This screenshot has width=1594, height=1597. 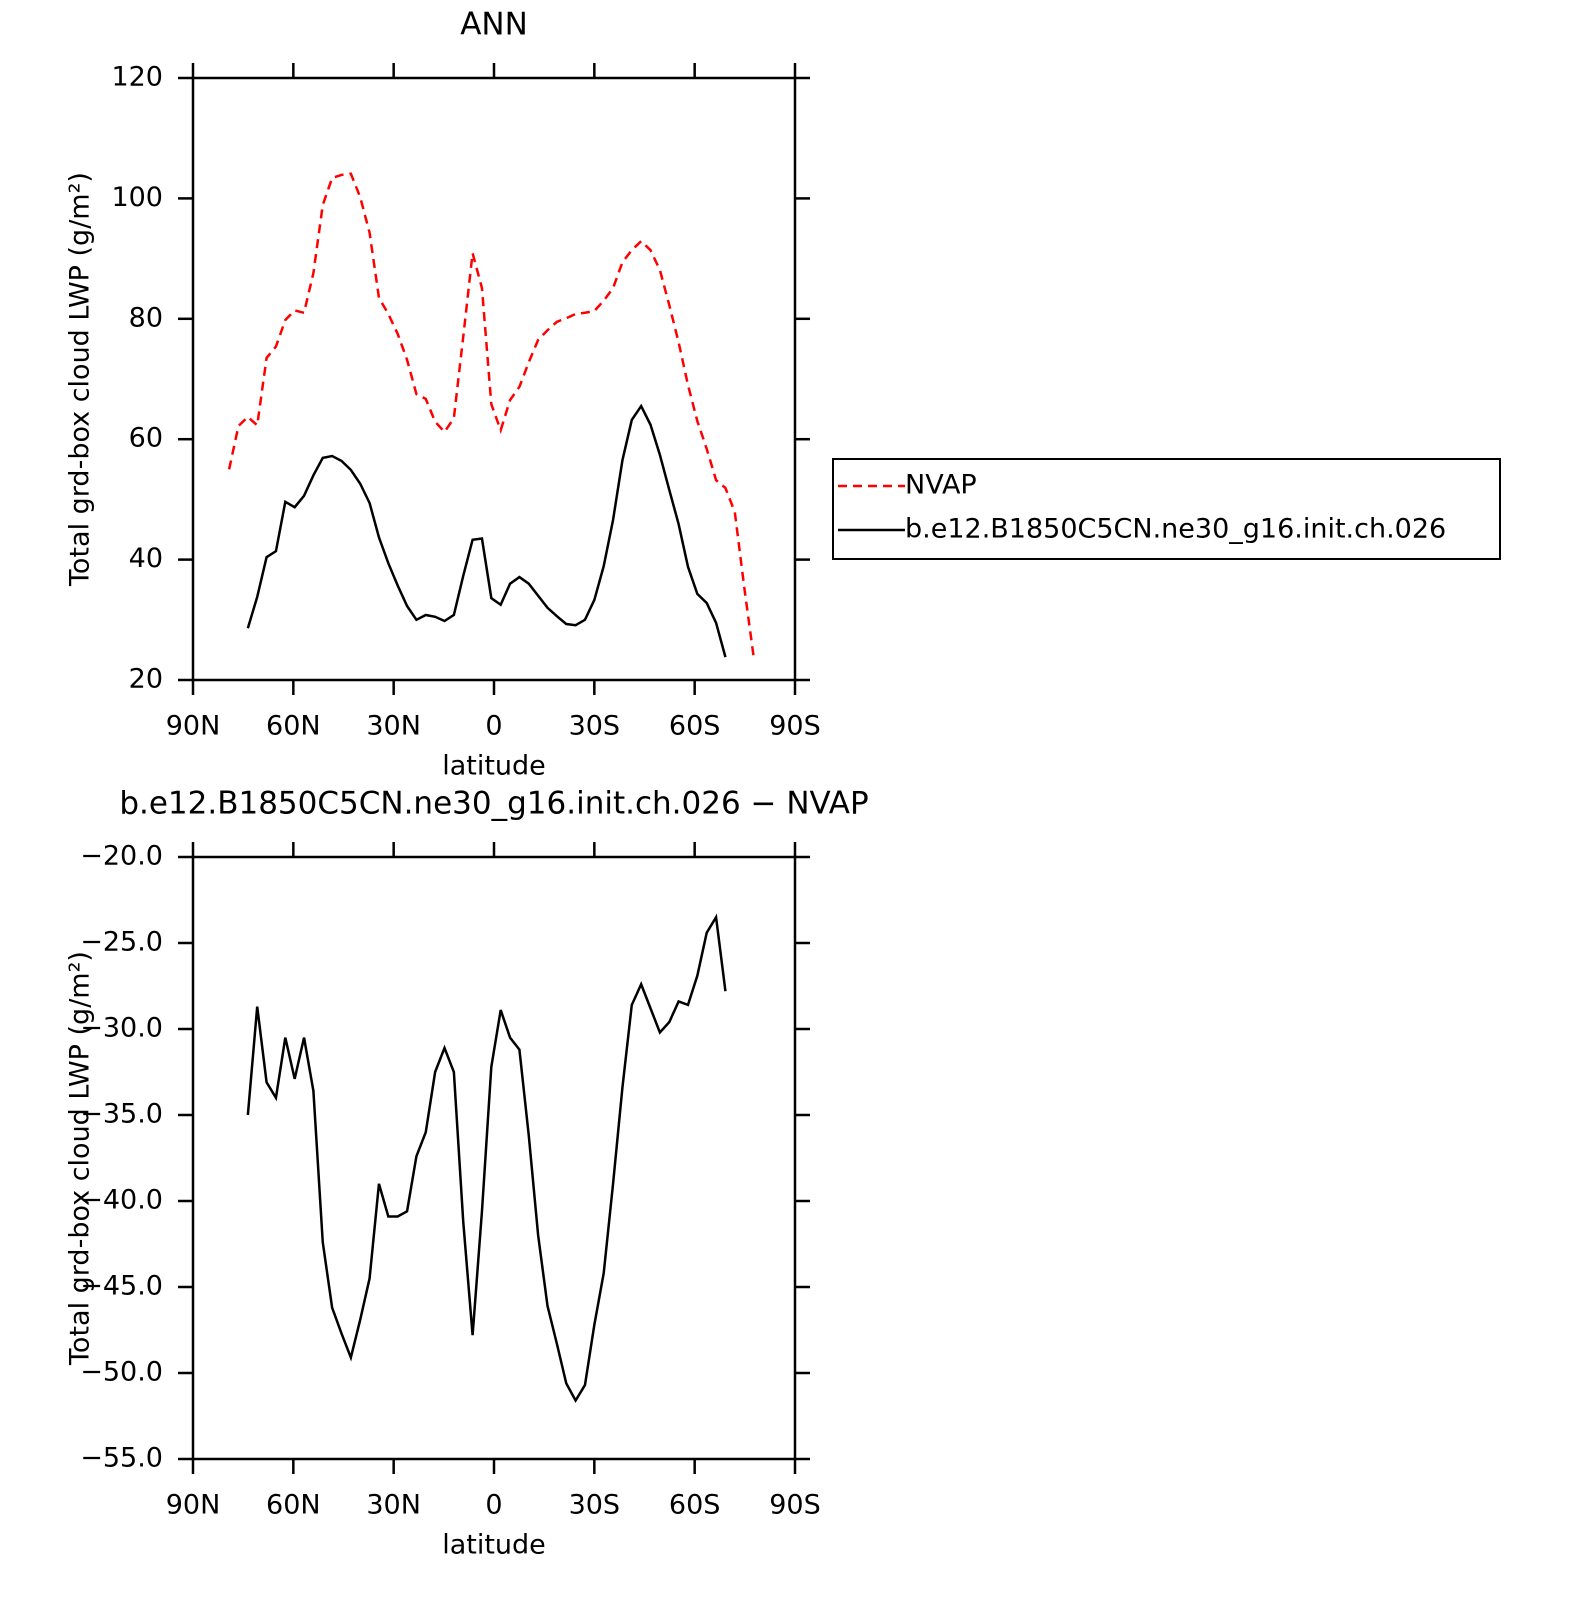 I want to click on y-tick-label: −40.0, so click(x=121, y=1200).